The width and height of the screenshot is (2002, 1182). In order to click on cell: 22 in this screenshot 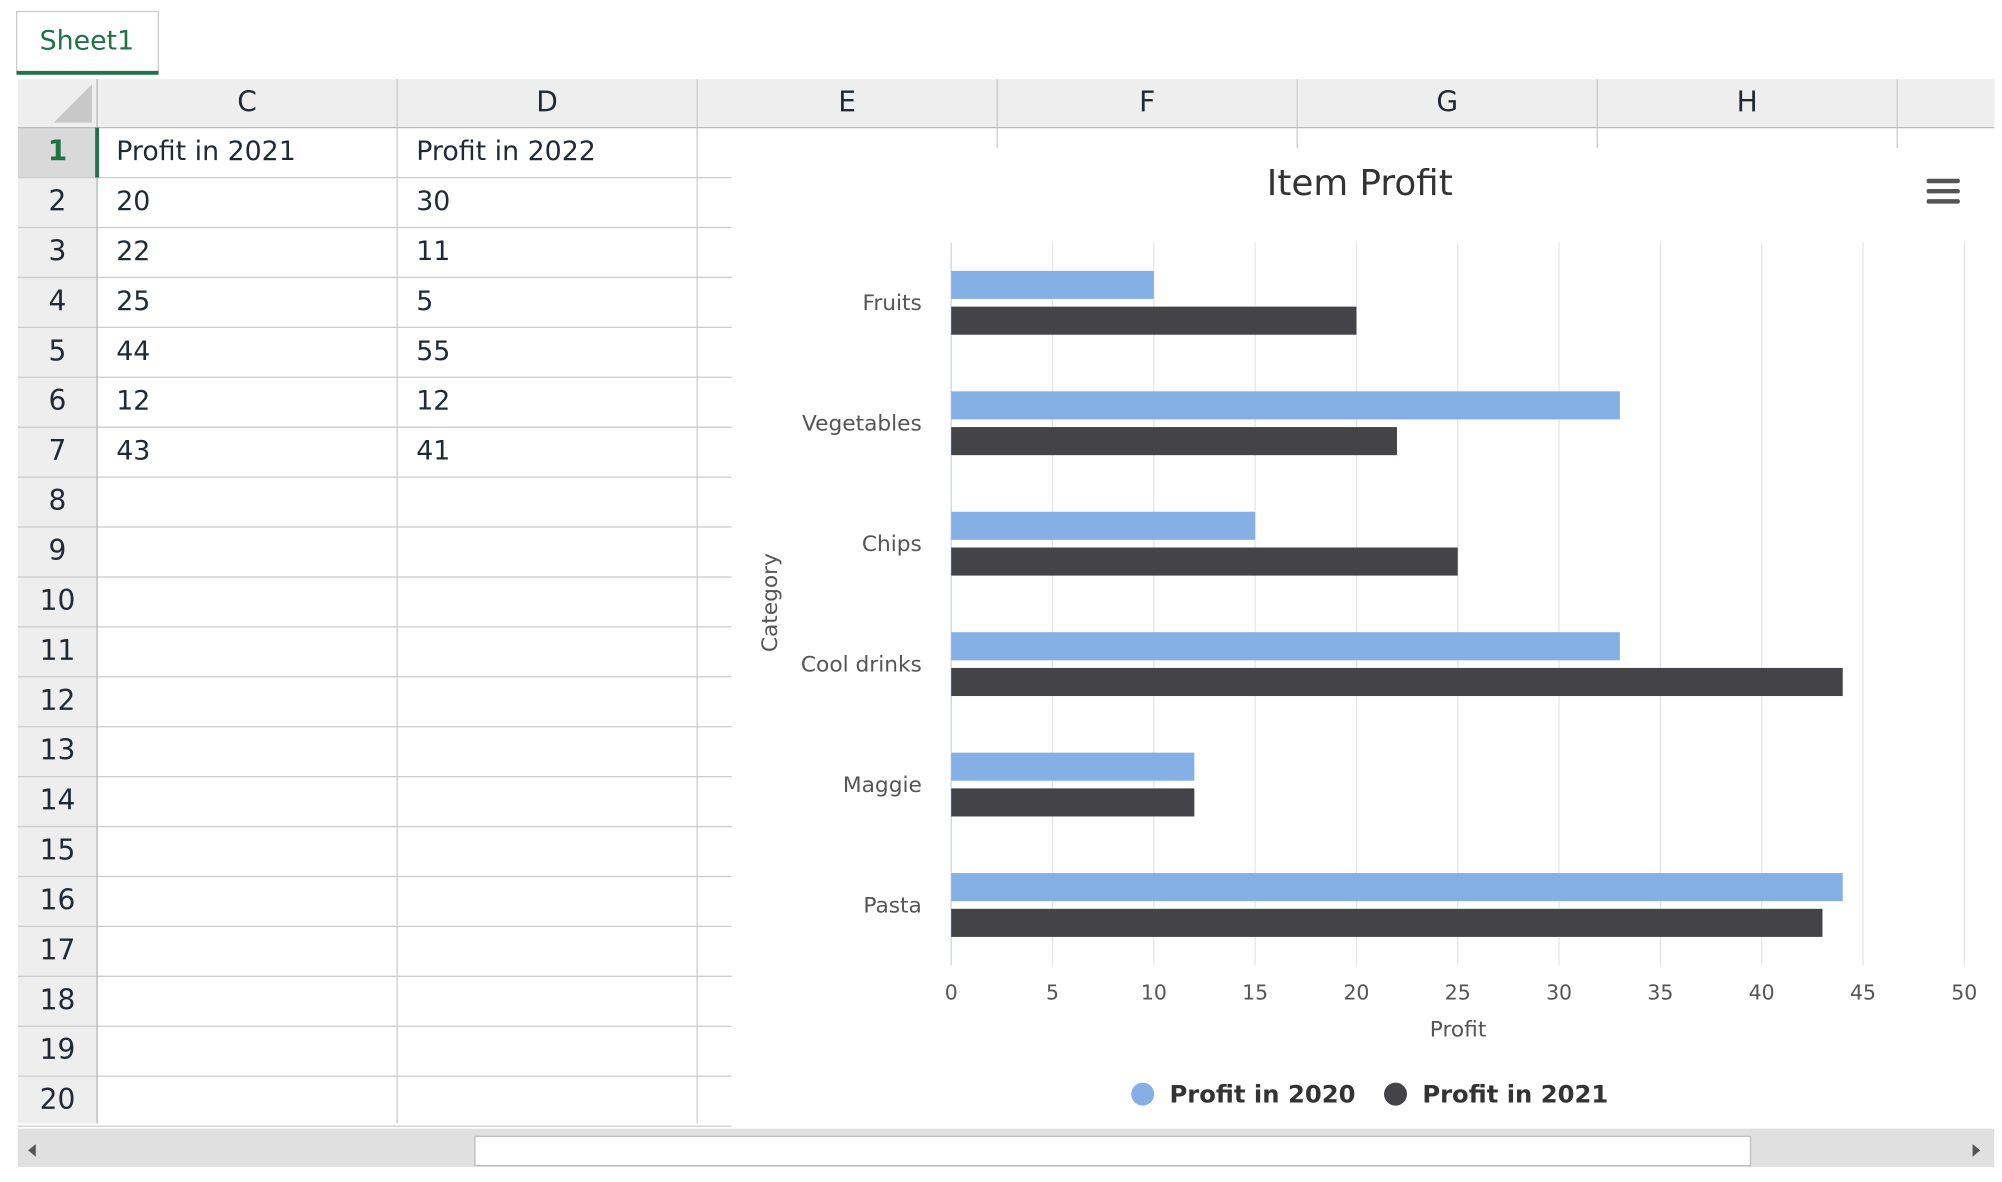, I will do `click(133, 251)`.